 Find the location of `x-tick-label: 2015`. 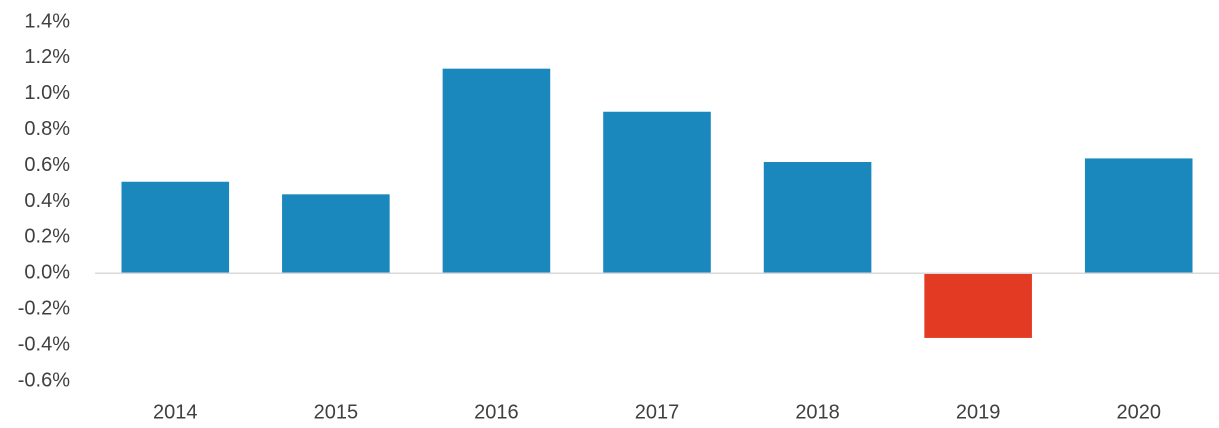

x-tick-label: 2015 is located at coordinates (336, 412).